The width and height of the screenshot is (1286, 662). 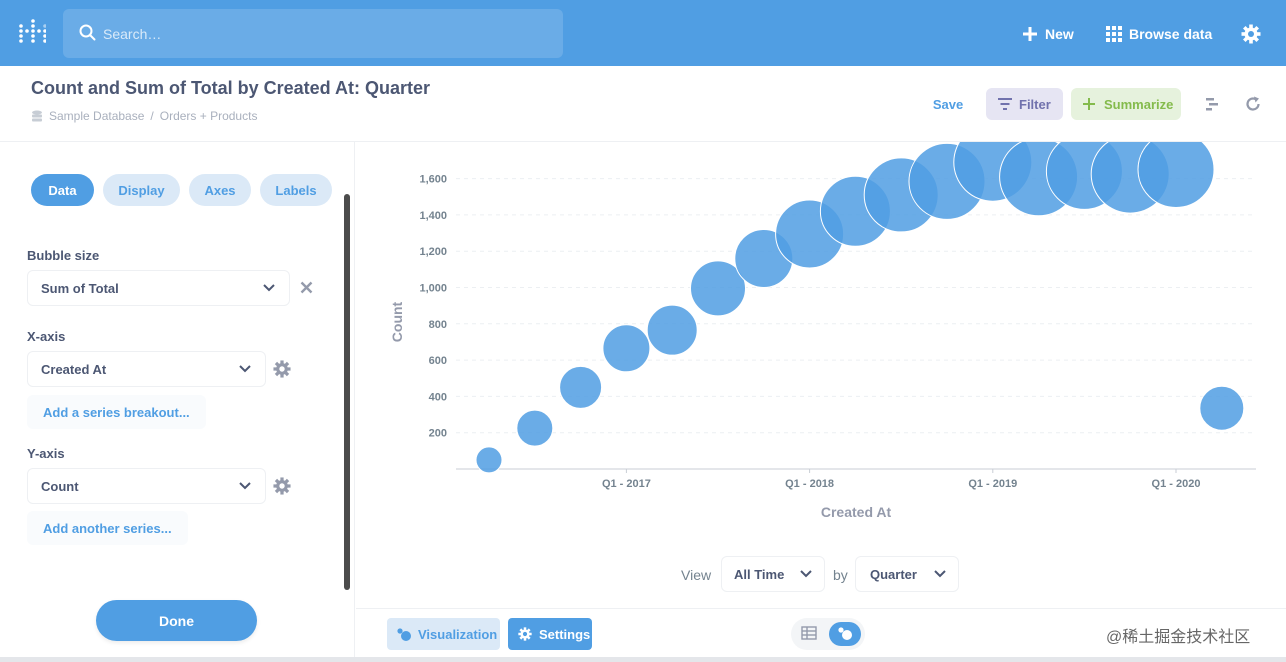 What do you see at coordinates (433, 180) in the screenshot?
I see `y-tick-label: 1,600` at bounding box center [433, 180].